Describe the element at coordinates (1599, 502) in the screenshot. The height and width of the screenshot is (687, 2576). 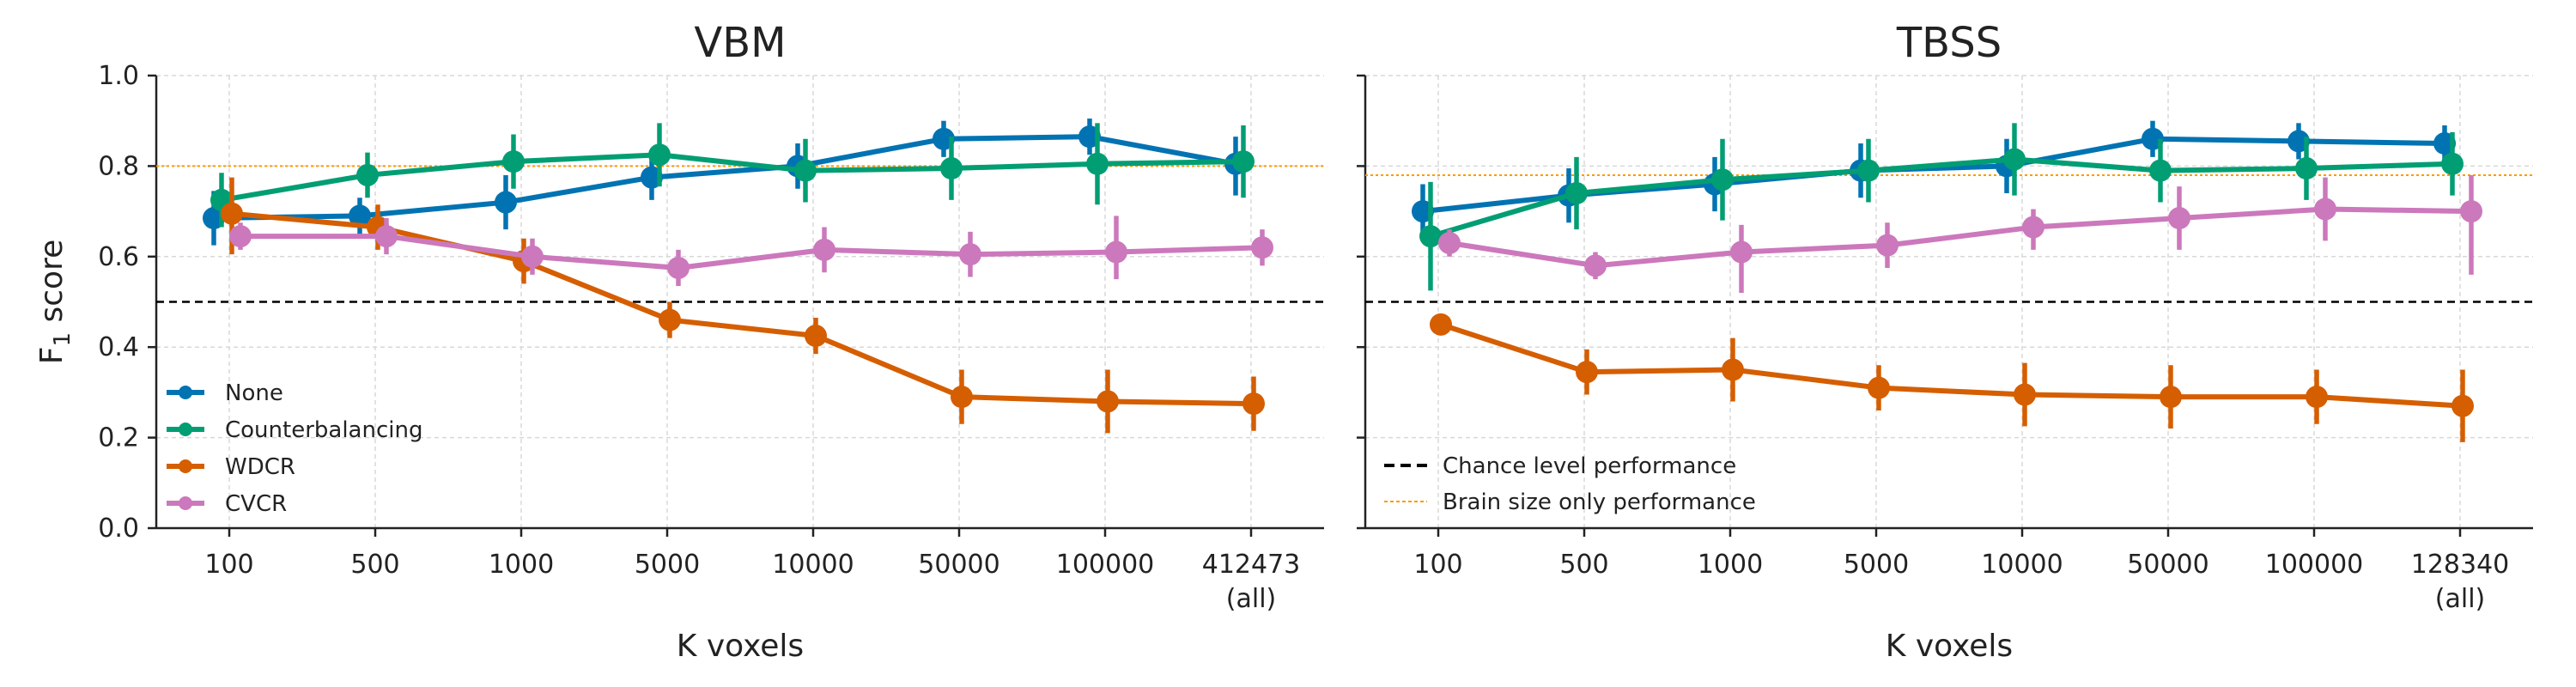
I see `legend-label: Brain size only performance` at that location.